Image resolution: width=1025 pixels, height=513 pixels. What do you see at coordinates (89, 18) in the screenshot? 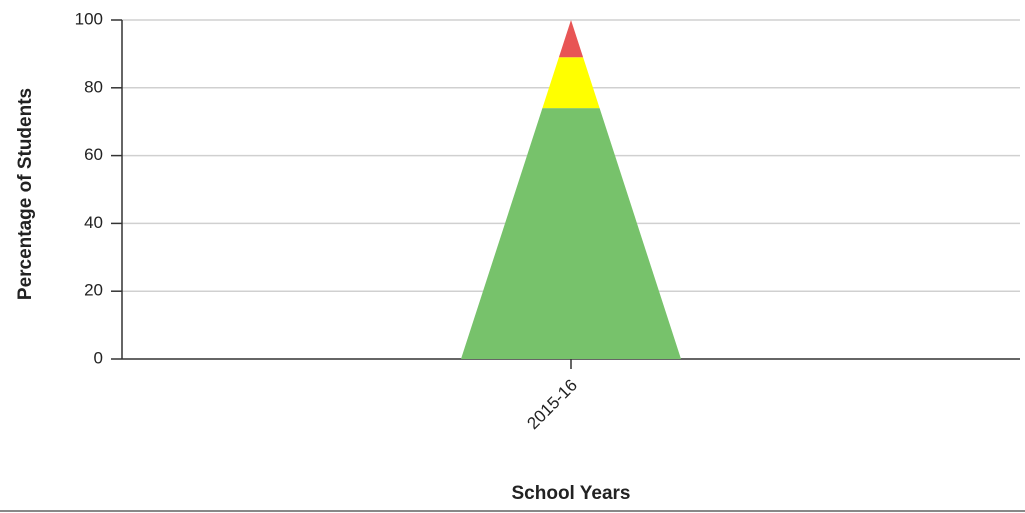
I see `y-tick-label: 100` at bounding box center [89, 18].